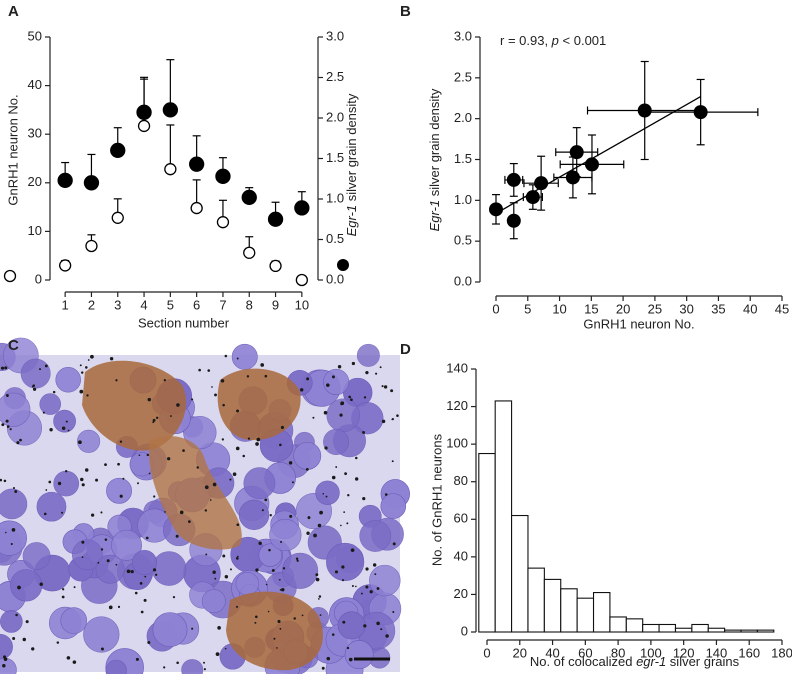 This screenshot has width=792, height=674. What do you see at coordinates (457, 367) in the screenshot?
I see `y-tick-label: 140` at bounding box center [457, 367].